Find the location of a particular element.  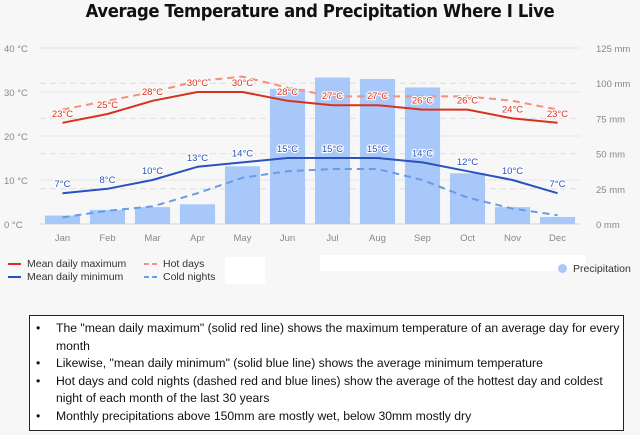

legend-temperature: Mean daily maximum Mean daily minimum is located at coordinates (67, 270).